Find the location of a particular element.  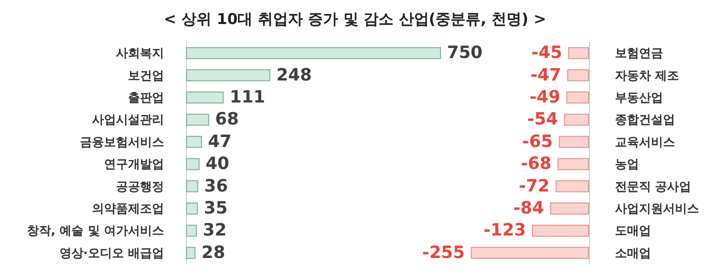

data-label: -123 is located at coordinates (504, 230).